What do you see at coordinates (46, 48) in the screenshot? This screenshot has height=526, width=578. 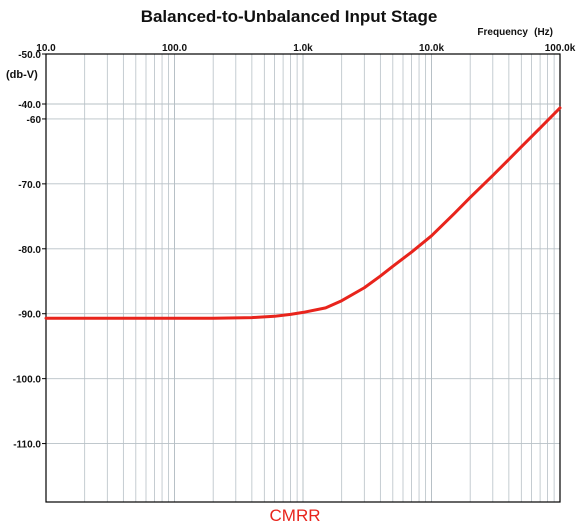 I see `x-tick-label: 10.0` at bounding box center [46, 48].